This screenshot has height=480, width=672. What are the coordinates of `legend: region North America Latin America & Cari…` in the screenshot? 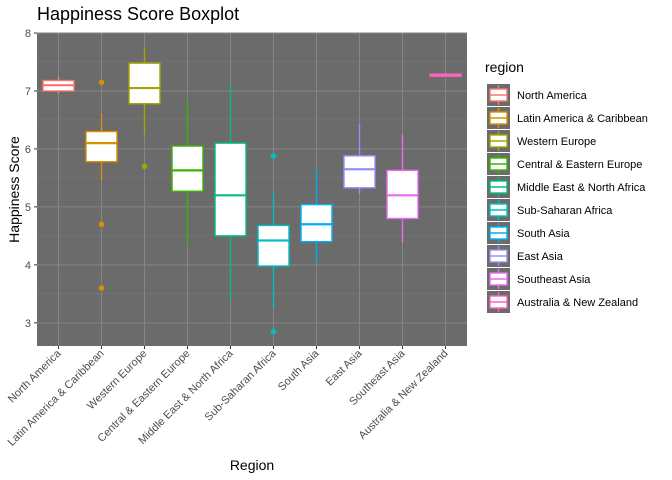 It's located at (566, 186).